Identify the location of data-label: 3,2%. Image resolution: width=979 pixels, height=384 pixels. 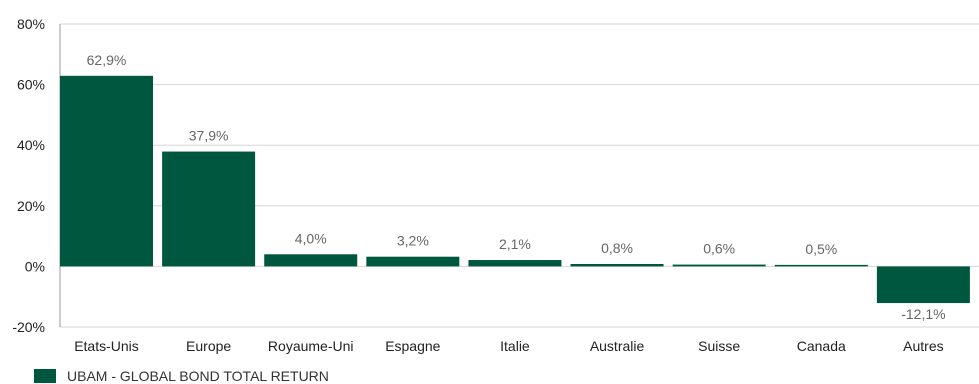
(413, 241).